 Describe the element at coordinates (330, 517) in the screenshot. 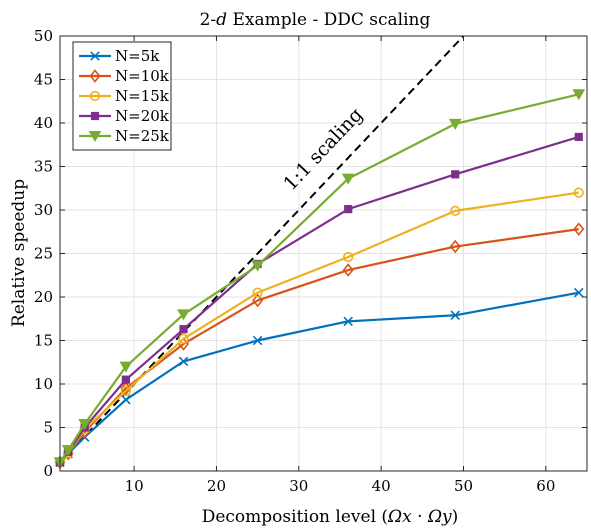

I see `x-axis-label: Decomposition level (Ωx · Ωy)` at that location.